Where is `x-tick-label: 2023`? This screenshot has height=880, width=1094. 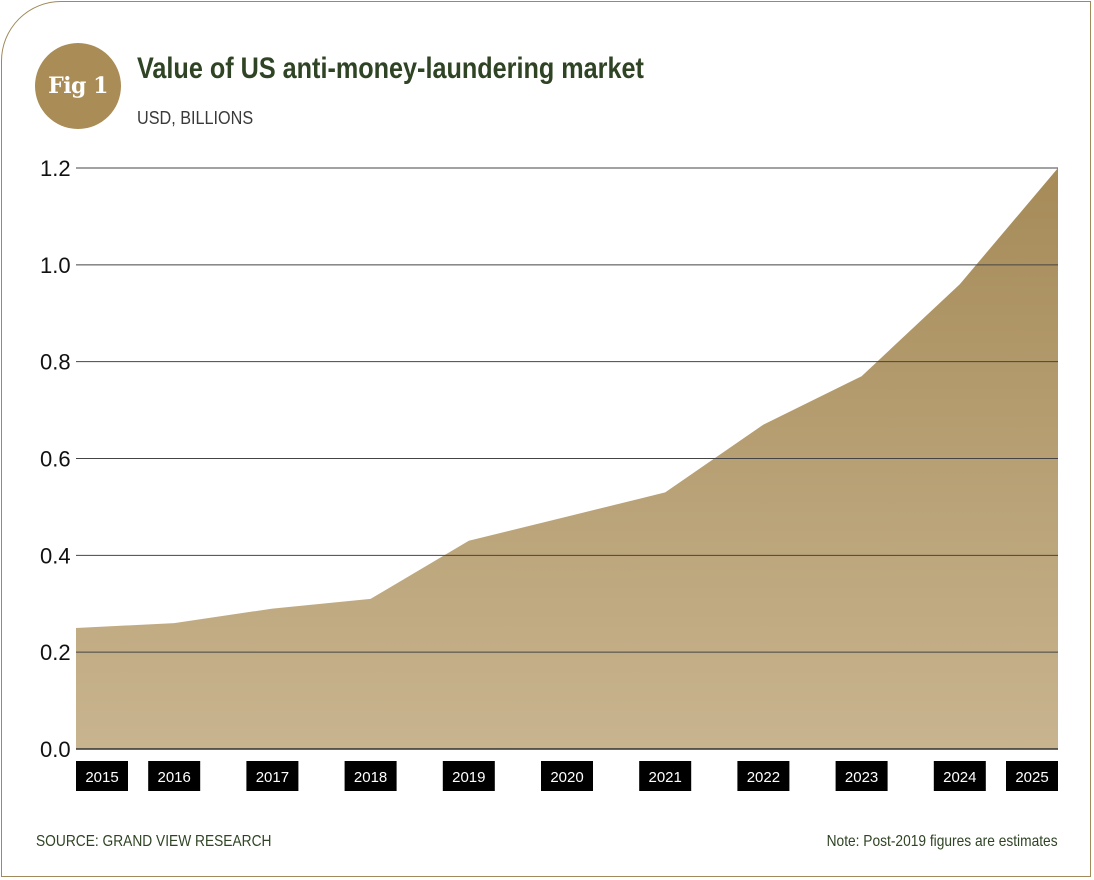 x-tick-label: 2023 is located at coordinates (861, 777).